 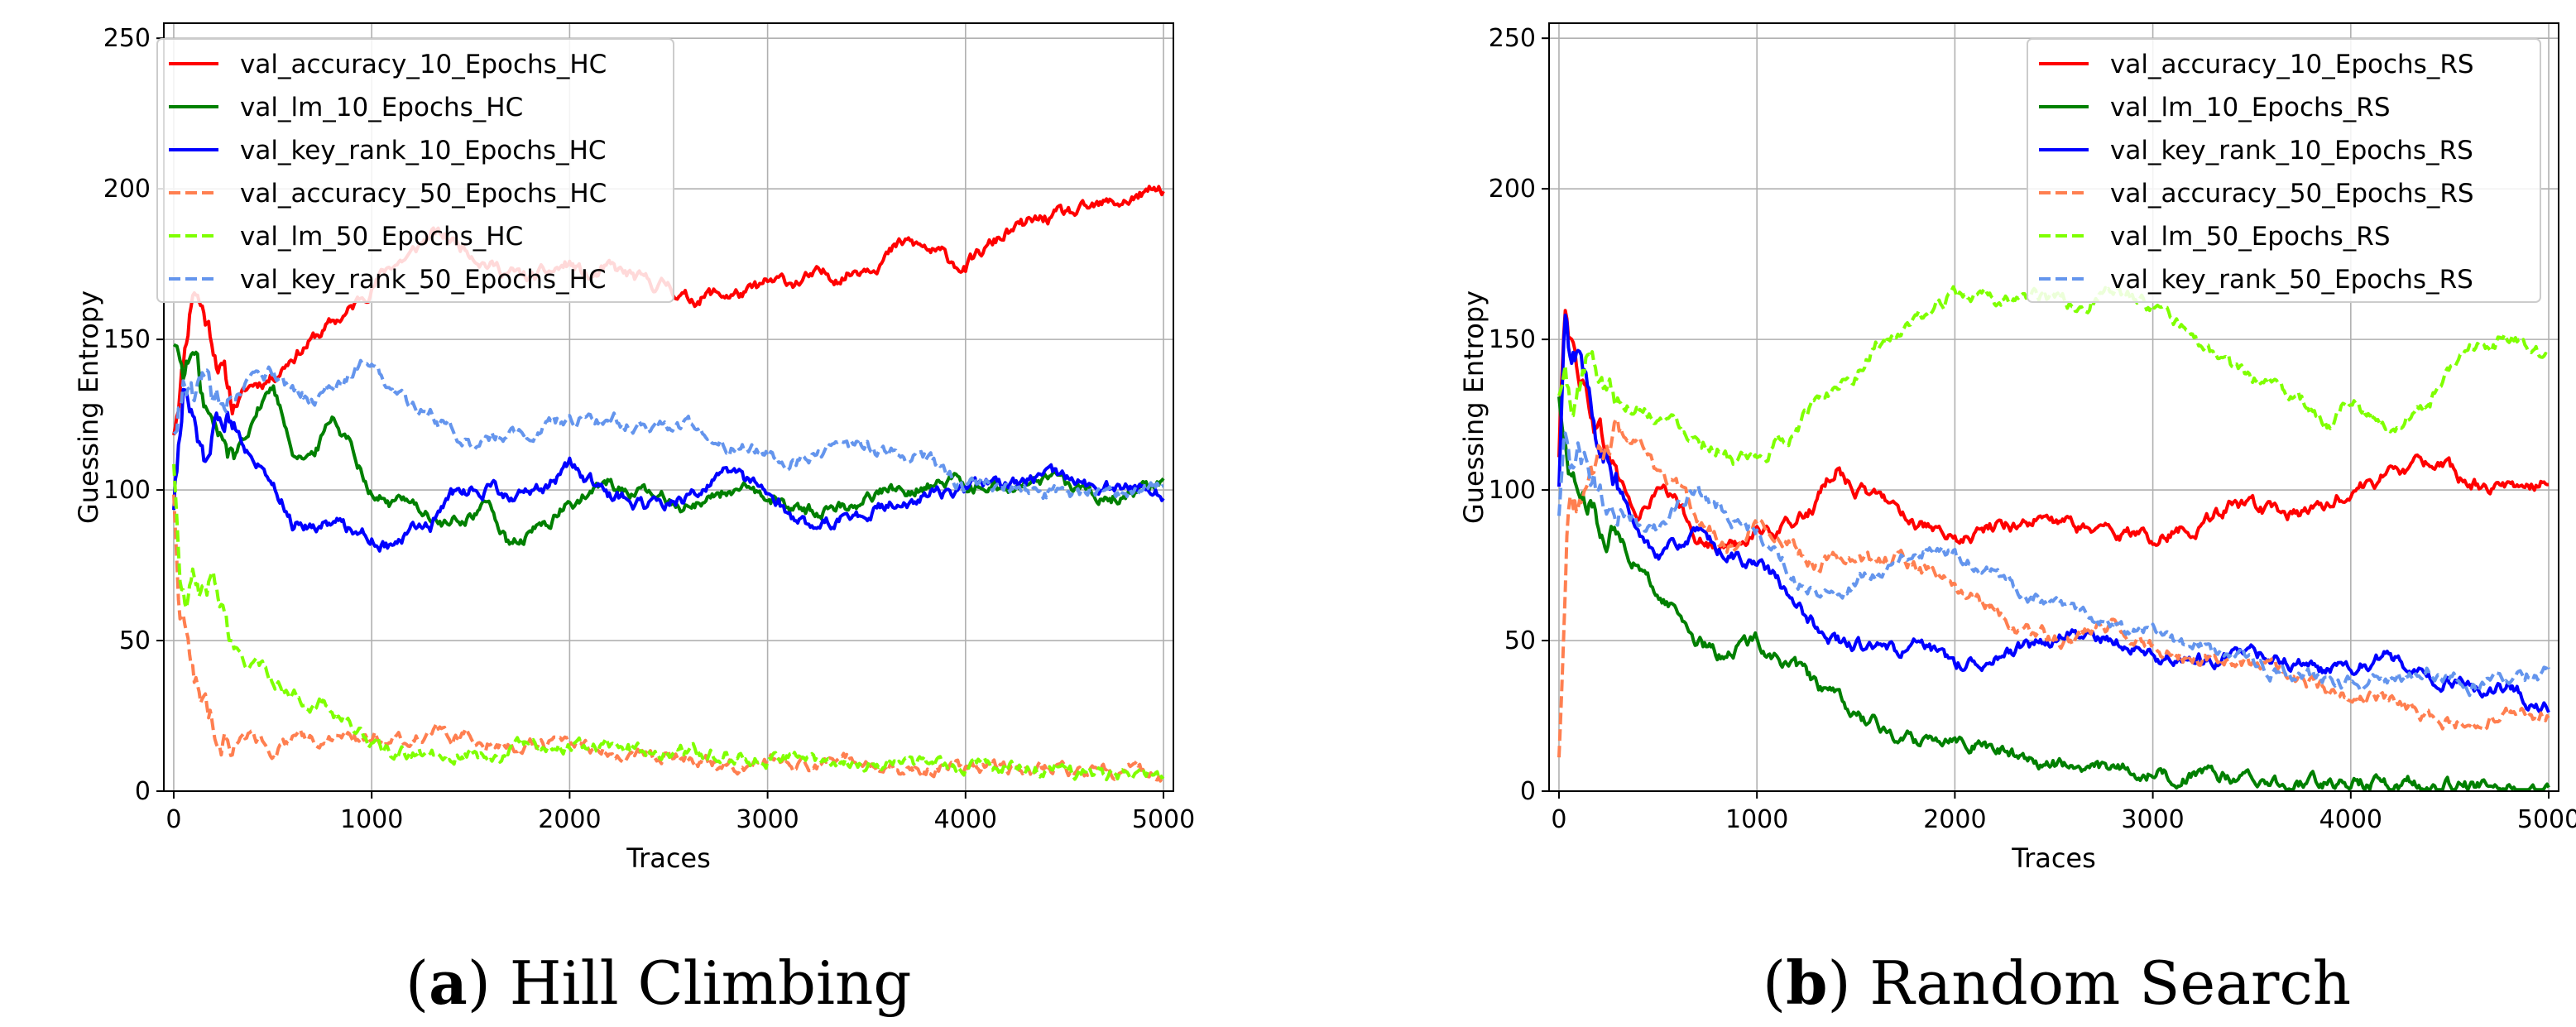 I want to click on legend-label: val_accuracy_10_Epochs_HC, so click(x=424, y=64).